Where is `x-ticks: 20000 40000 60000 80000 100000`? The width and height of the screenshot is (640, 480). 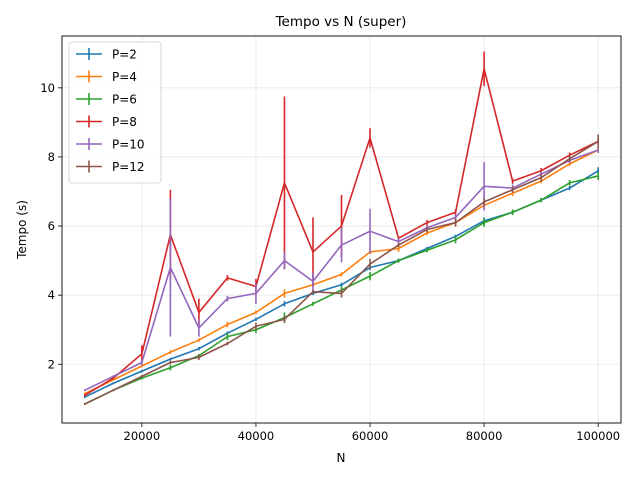
x-ticks: 20000 40000 60000 80000 100000 is located at coordinates (372, 433).